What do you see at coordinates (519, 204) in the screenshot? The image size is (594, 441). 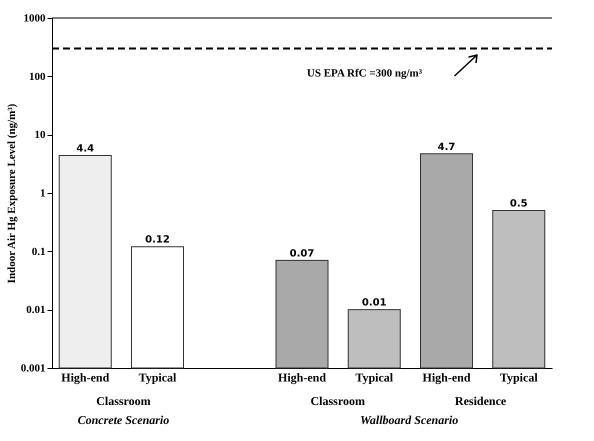 I see `data-label: 0.5` at bounding box center [519, 204].